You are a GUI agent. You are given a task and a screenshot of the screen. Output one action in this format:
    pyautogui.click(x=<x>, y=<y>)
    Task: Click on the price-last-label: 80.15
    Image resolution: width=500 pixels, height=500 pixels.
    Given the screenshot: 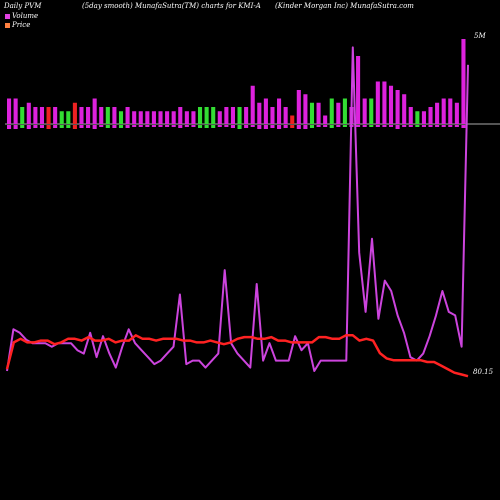 What is the action you would take?
    pyautogui.click(x=483, y=372)
    